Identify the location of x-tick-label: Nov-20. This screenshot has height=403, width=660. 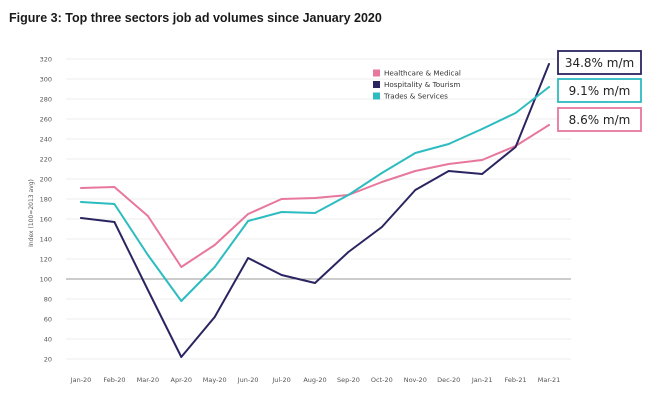
(415, 380).